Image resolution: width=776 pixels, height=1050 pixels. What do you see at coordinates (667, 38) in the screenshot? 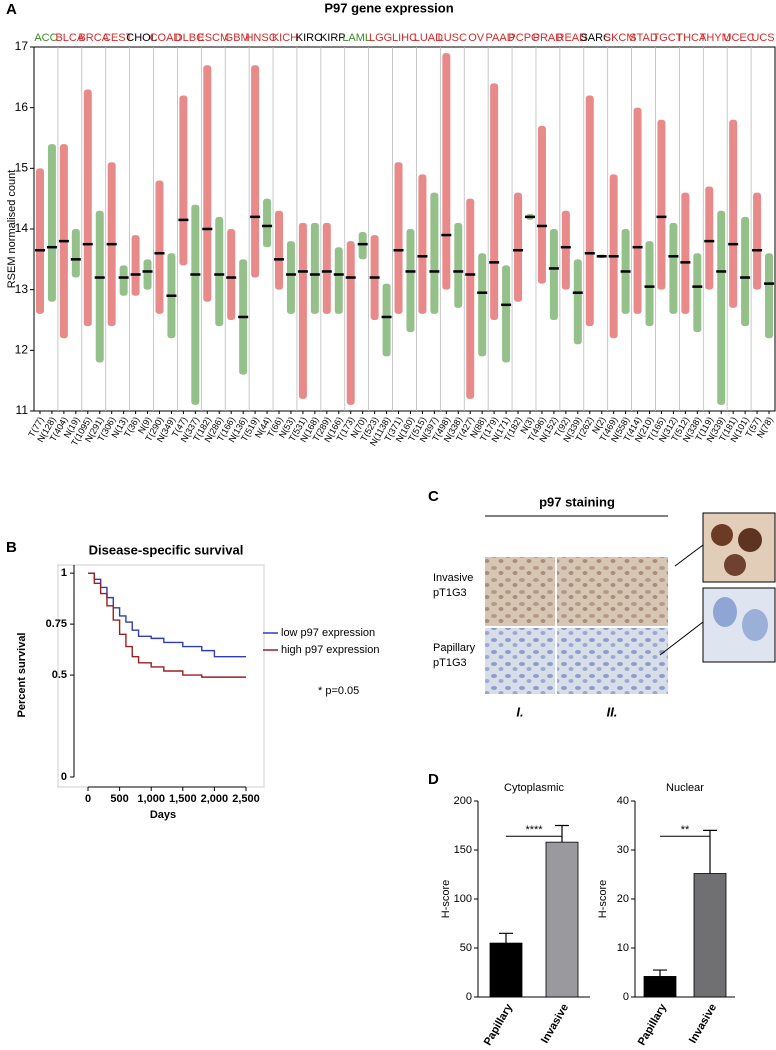
I see `group-label: TGCT` at bounding box center [667, 38].